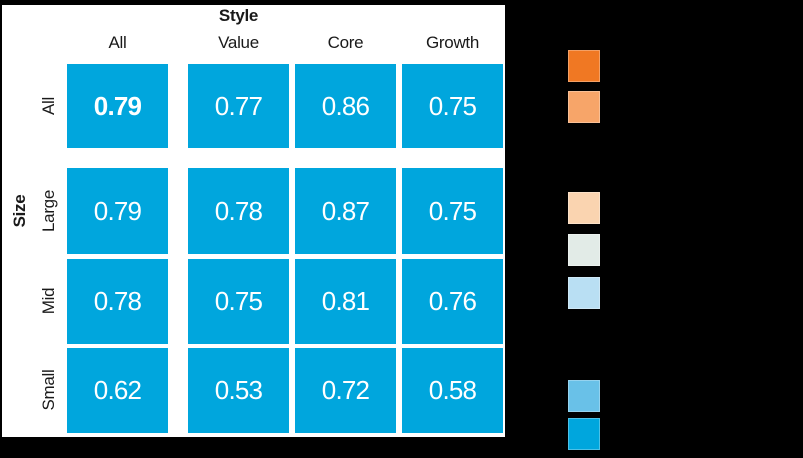  I want to click on cell-small-all: 0.62, so click(117, 390).